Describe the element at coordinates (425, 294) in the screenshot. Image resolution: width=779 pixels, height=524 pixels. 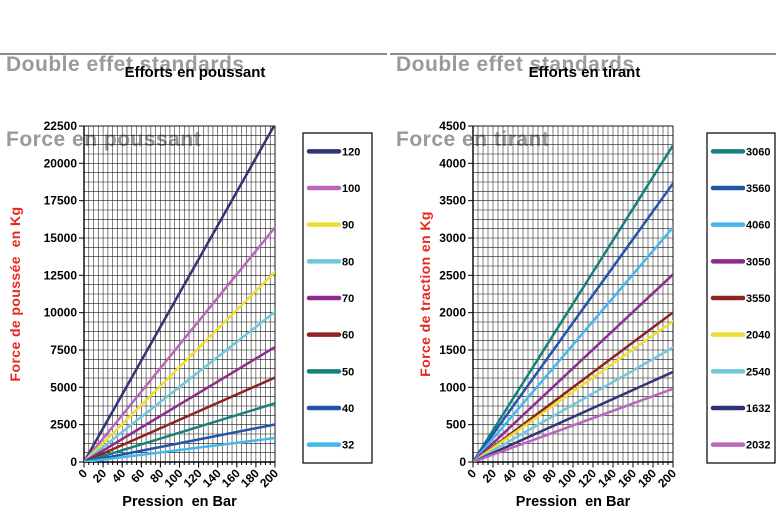
I see `y-axis-title: Force de traction en Kg` at that location.